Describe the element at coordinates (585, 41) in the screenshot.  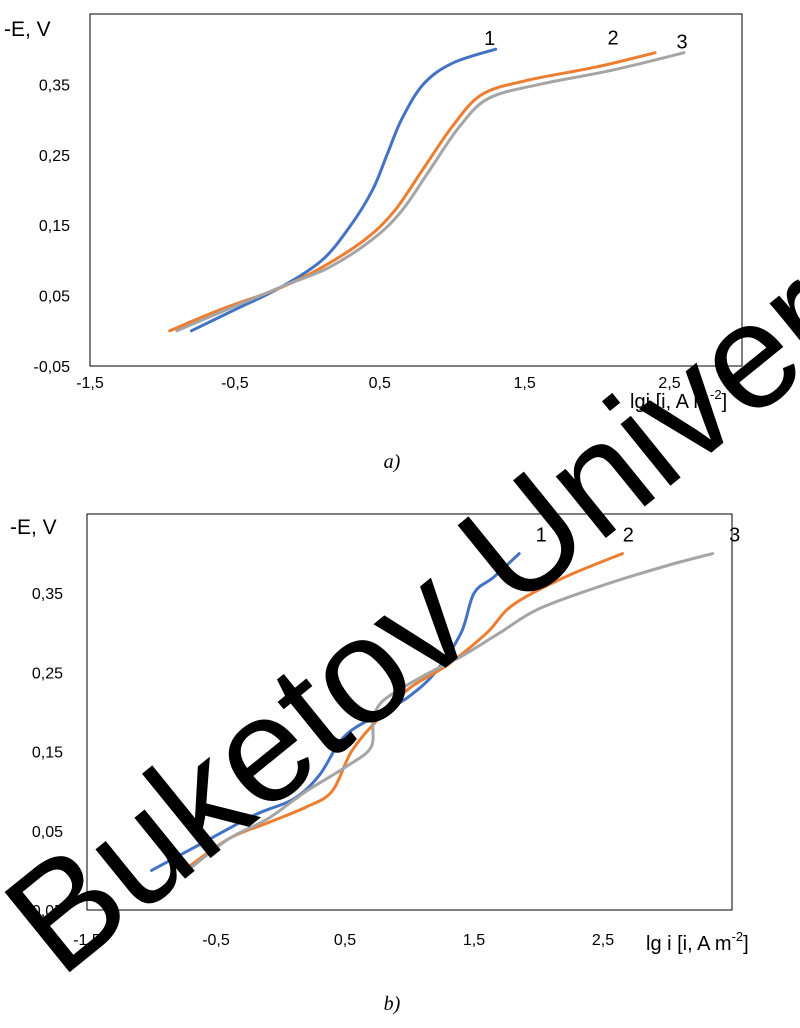
I see `chart-a-curve-labels: 1 2 3` at that location.